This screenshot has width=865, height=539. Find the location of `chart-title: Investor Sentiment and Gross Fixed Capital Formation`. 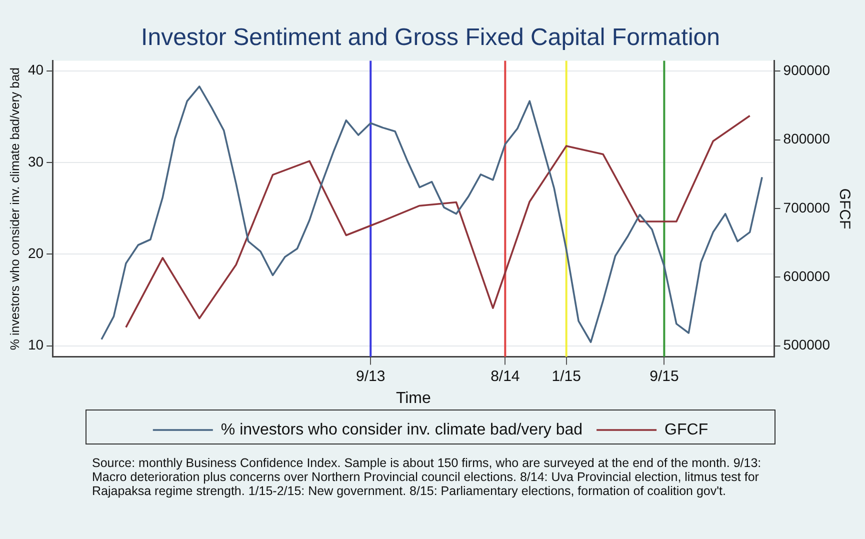

chart-title: Investor Sentiment and Gross Fixed Capital Formation is located at coordinates (430, 38).